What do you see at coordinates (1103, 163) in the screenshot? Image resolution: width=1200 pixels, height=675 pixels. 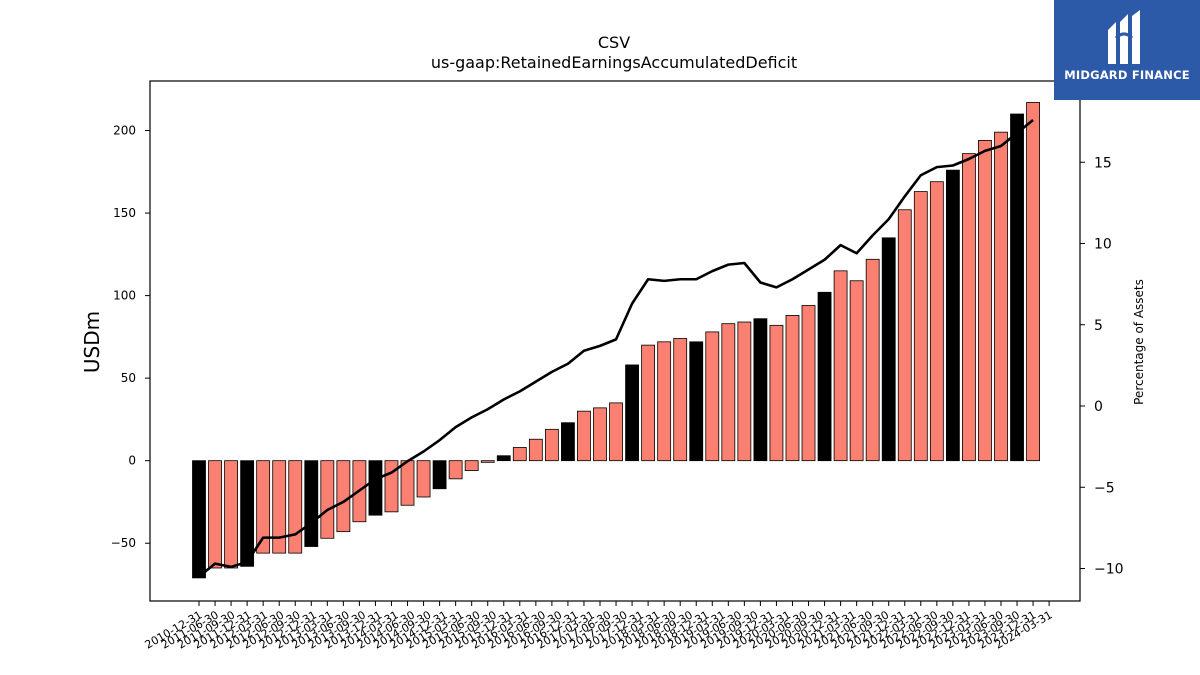 I see `right-tick-label: 15` at bounding box center [1103, 163].